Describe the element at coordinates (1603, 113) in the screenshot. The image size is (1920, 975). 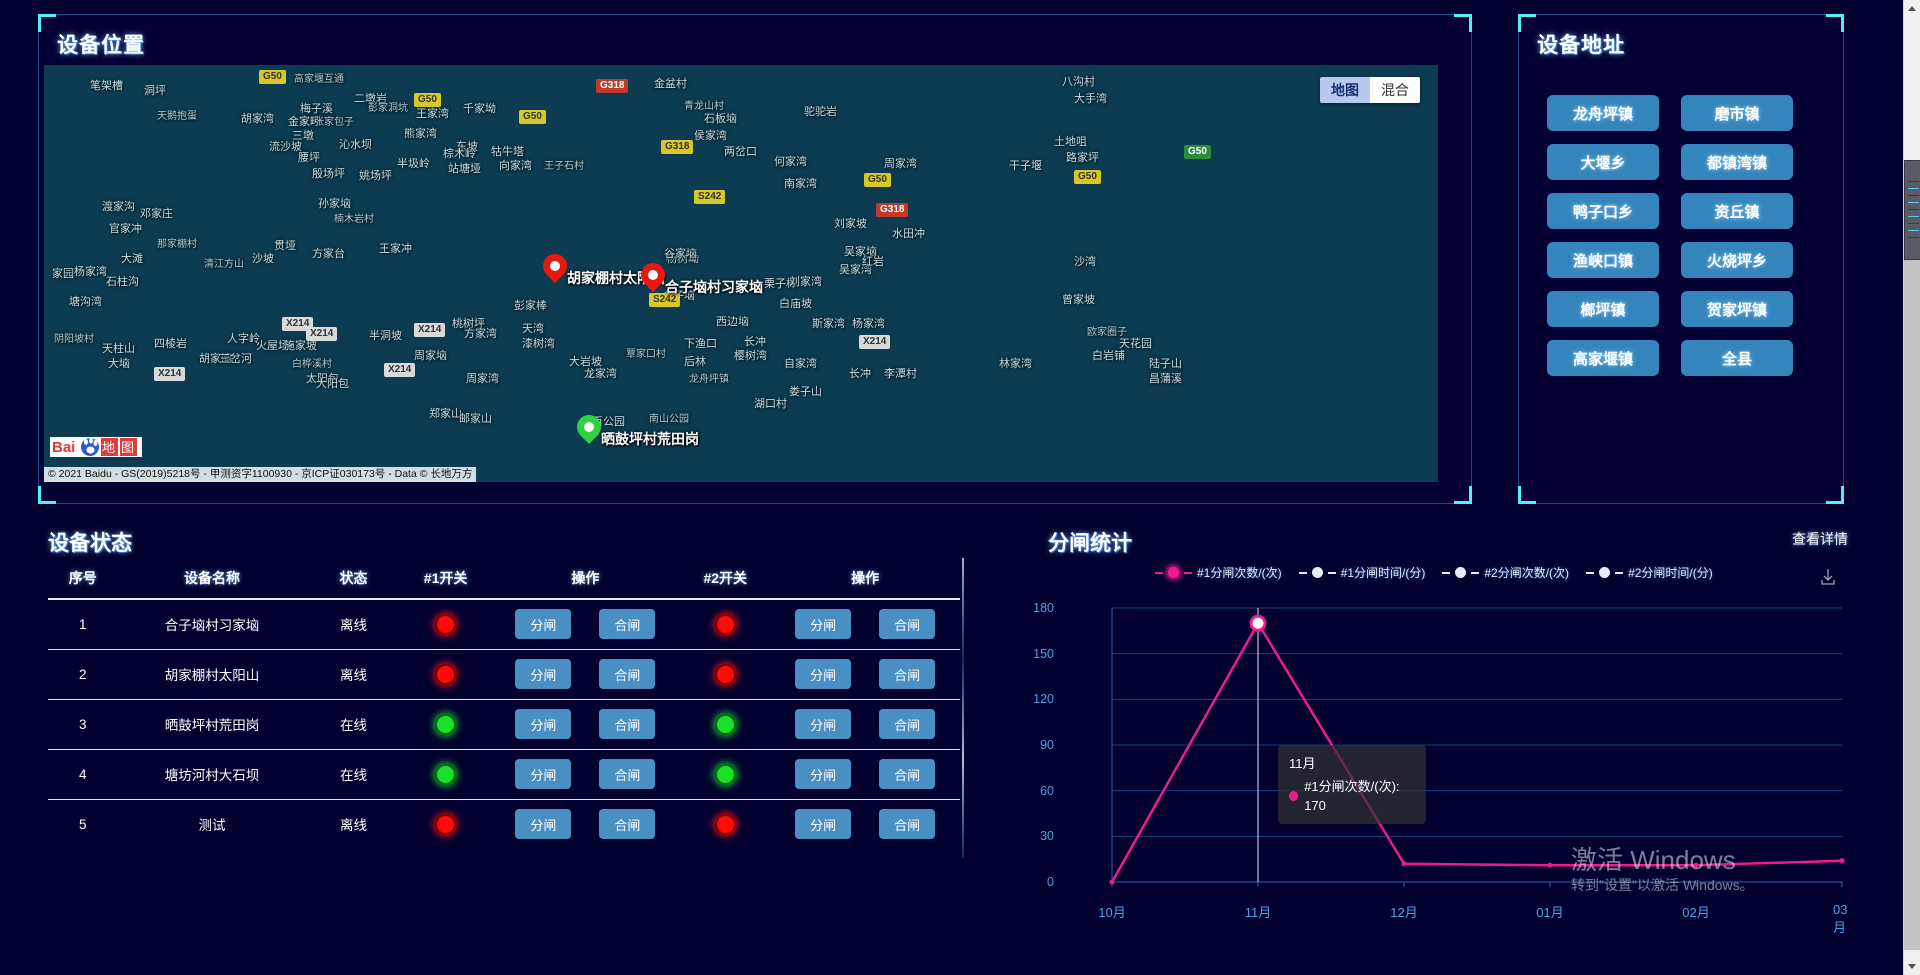
I see `address-button-0: 龙舟坪镇` at that location.